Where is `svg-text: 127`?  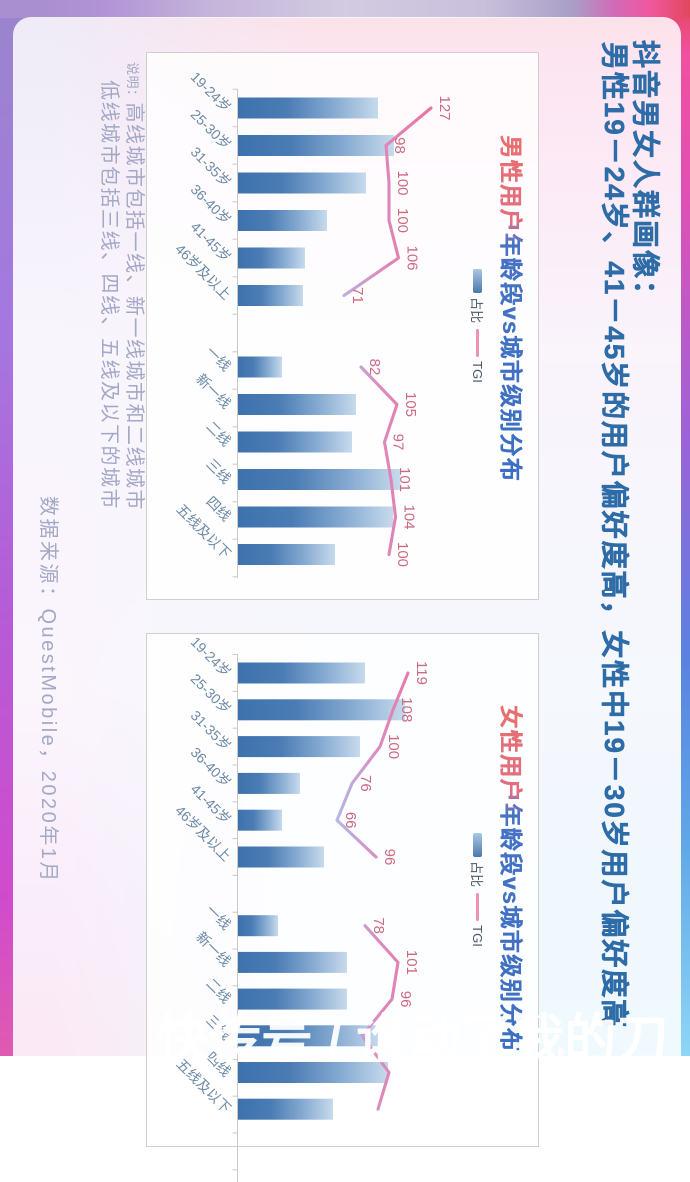 svg-text: 127 is located at coordinates (444, 107).